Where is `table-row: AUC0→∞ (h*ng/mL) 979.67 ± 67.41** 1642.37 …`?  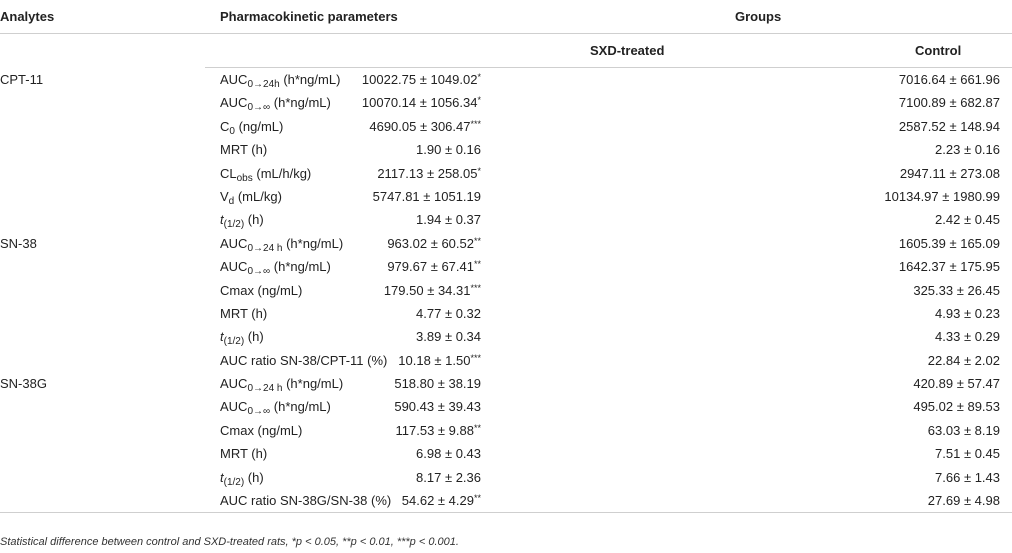
table-row: AUC0→∞ (h*ng/mL) 979.67 ± 67.41** 1642.37 … is located at coordinates (506, 266).